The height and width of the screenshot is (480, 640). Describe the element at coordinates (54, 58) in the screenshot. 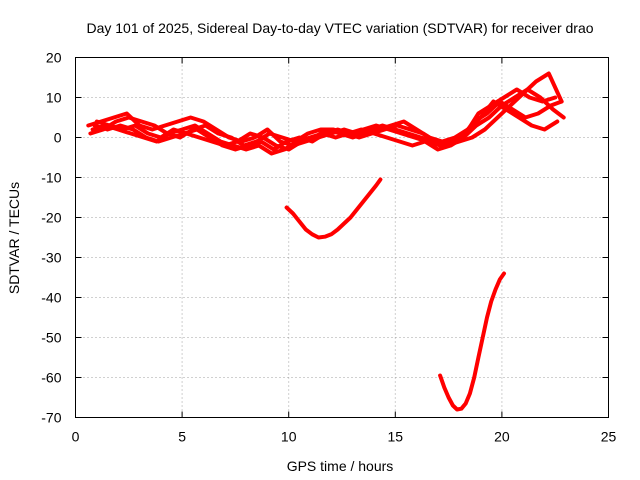

I see `y-tick-label: 20` at that location.